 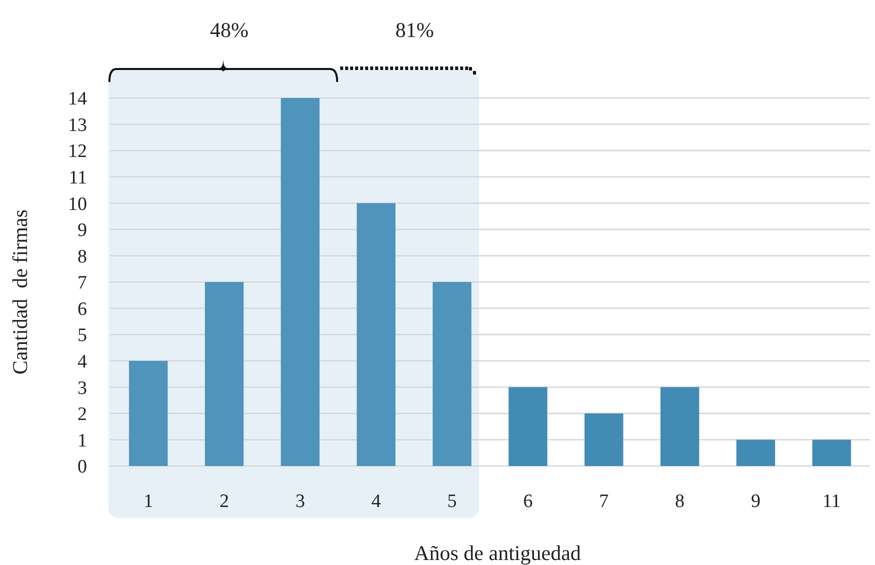 What do you see at coordinates (149, 501) in the screenshot?
I see `x-tick-label: 1` at bounding box center [149, 501].